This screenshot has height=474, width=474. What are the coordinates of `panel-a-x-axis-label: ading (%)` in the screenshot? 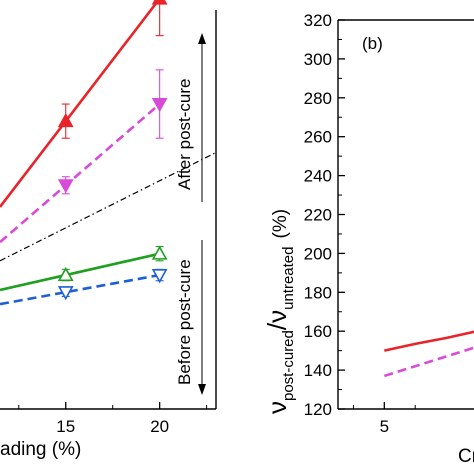 It's located at (40, 449).